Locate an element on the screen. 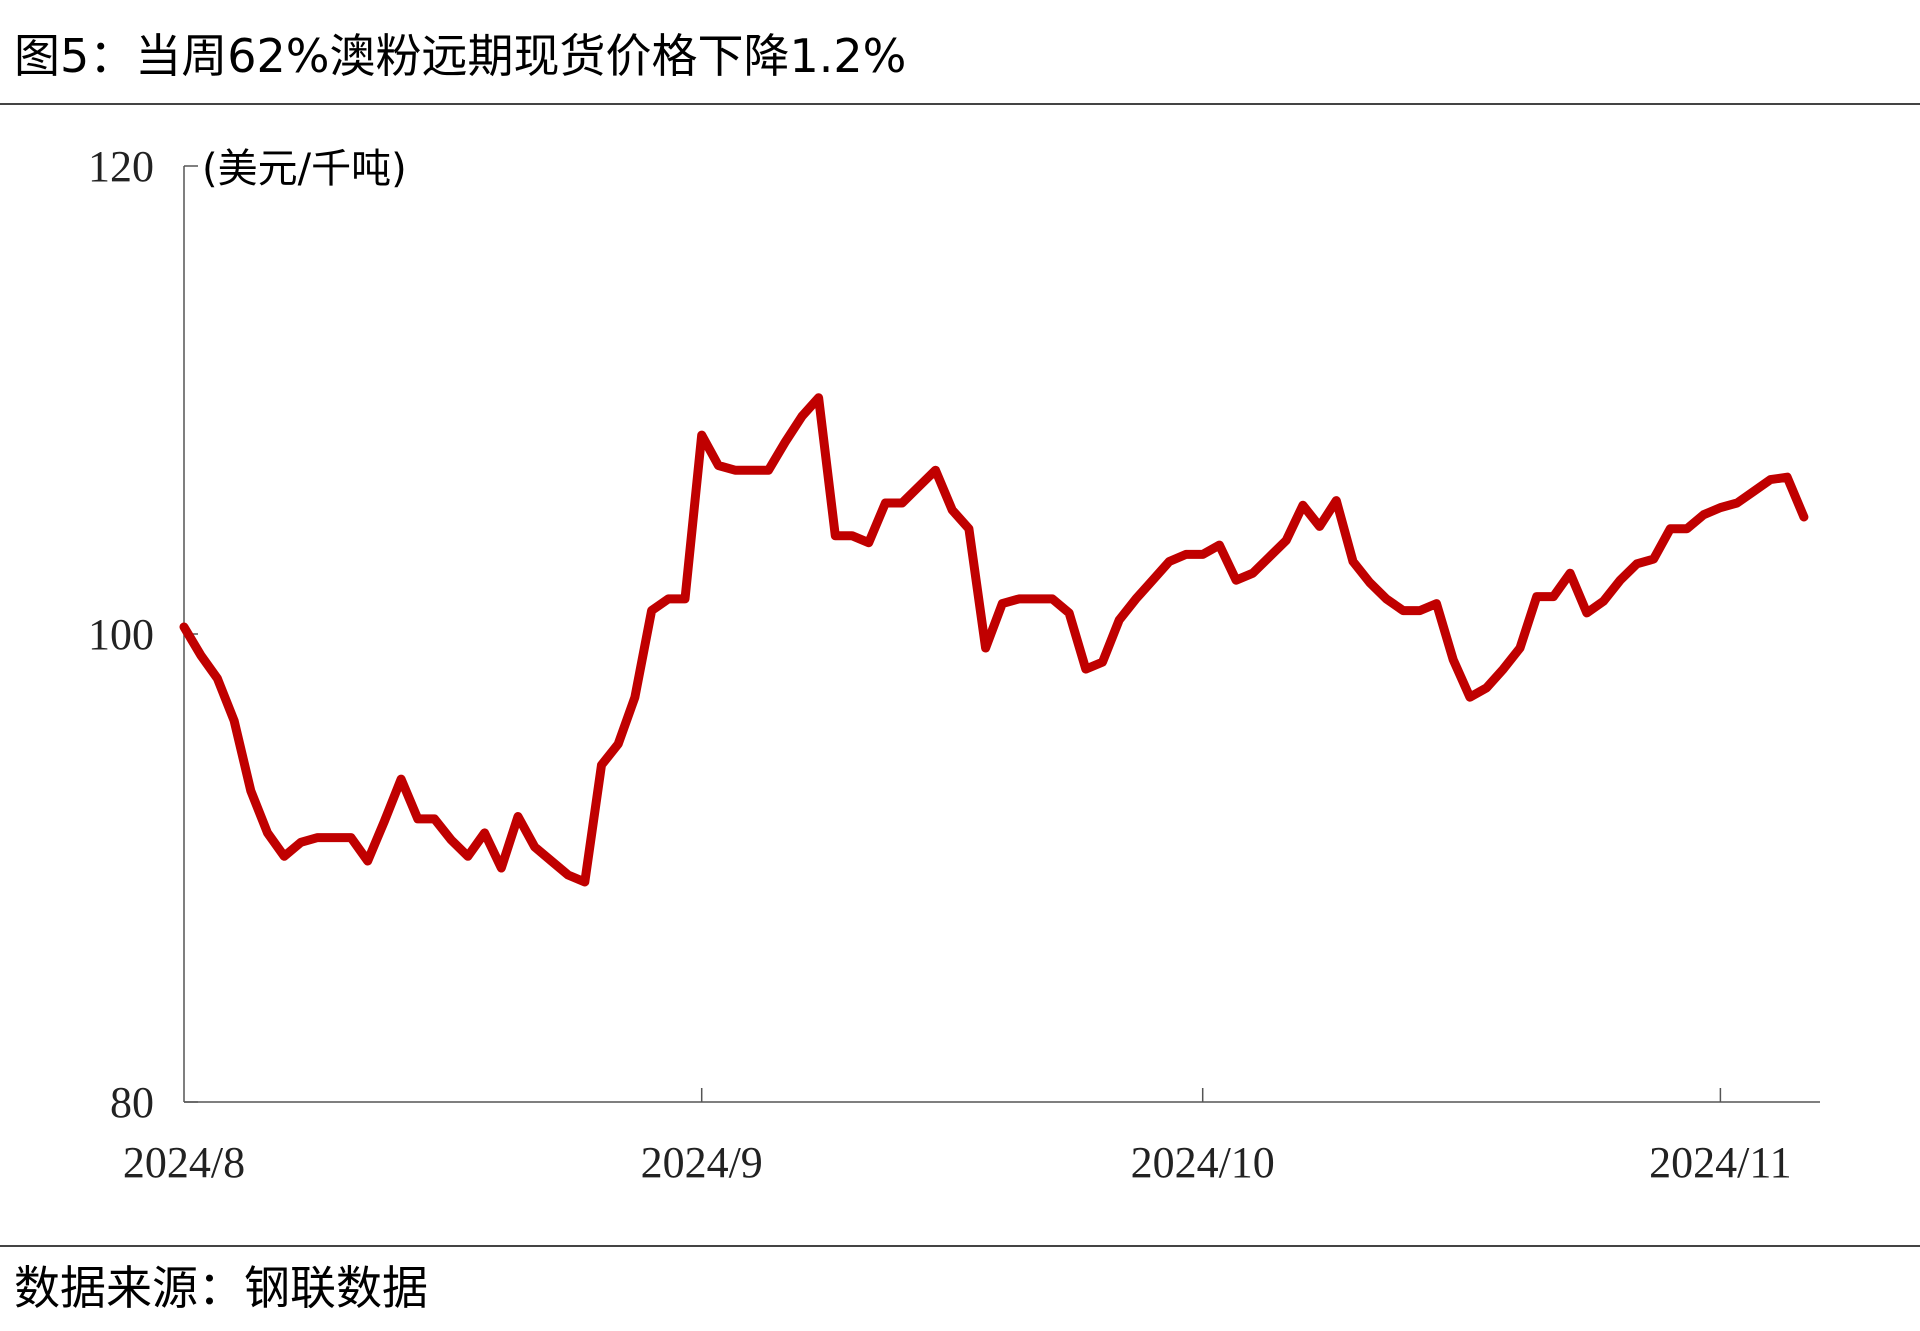 Image resolution: width=1920 pixels, height=1331 pixels. chart-title: 图5：当周62%澳粉远期现货价格下降1.2% is located at coordinates (460, 56).